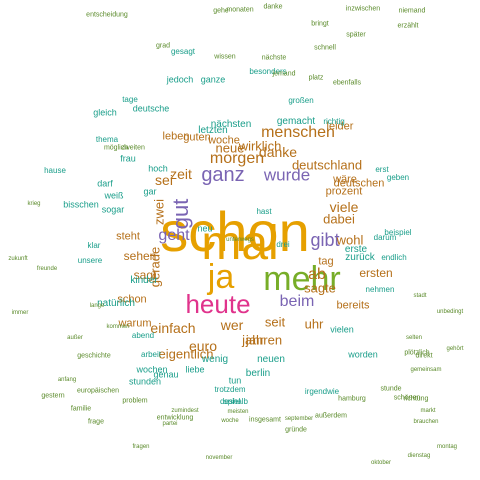 The height and width of the screenshot is (480, 480). What do you see at coordinates (450, 312) in the screenshot?
I see `cloud-word: unbedingt` at bounding box center [450, 312].